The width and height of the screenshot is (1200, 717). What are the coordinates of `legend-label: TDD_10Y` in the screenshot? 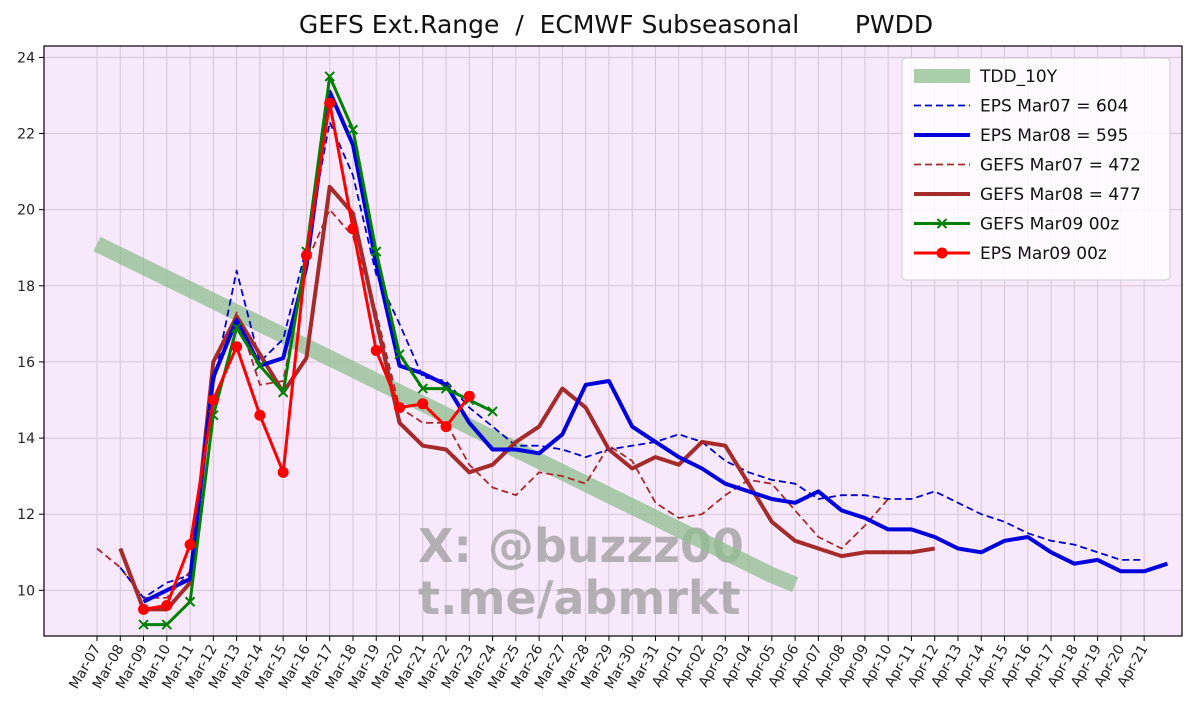 It's located at (1018, 77).